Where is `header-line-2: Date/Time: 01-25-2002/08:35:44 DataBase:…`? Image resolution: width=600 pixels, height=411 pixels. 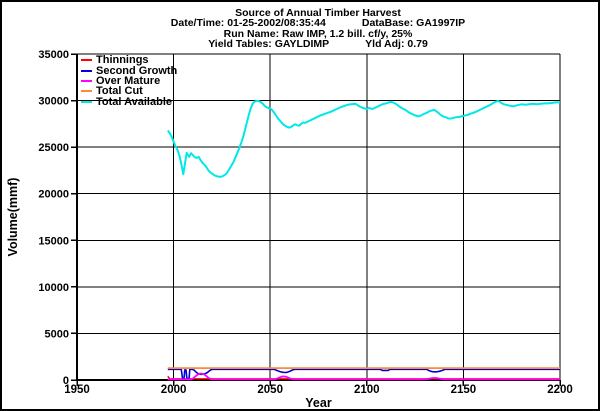
header-line-2: Date/Time: 01-25-2002/08:35:44 DataBase:… is located at coordinates (318, 23).